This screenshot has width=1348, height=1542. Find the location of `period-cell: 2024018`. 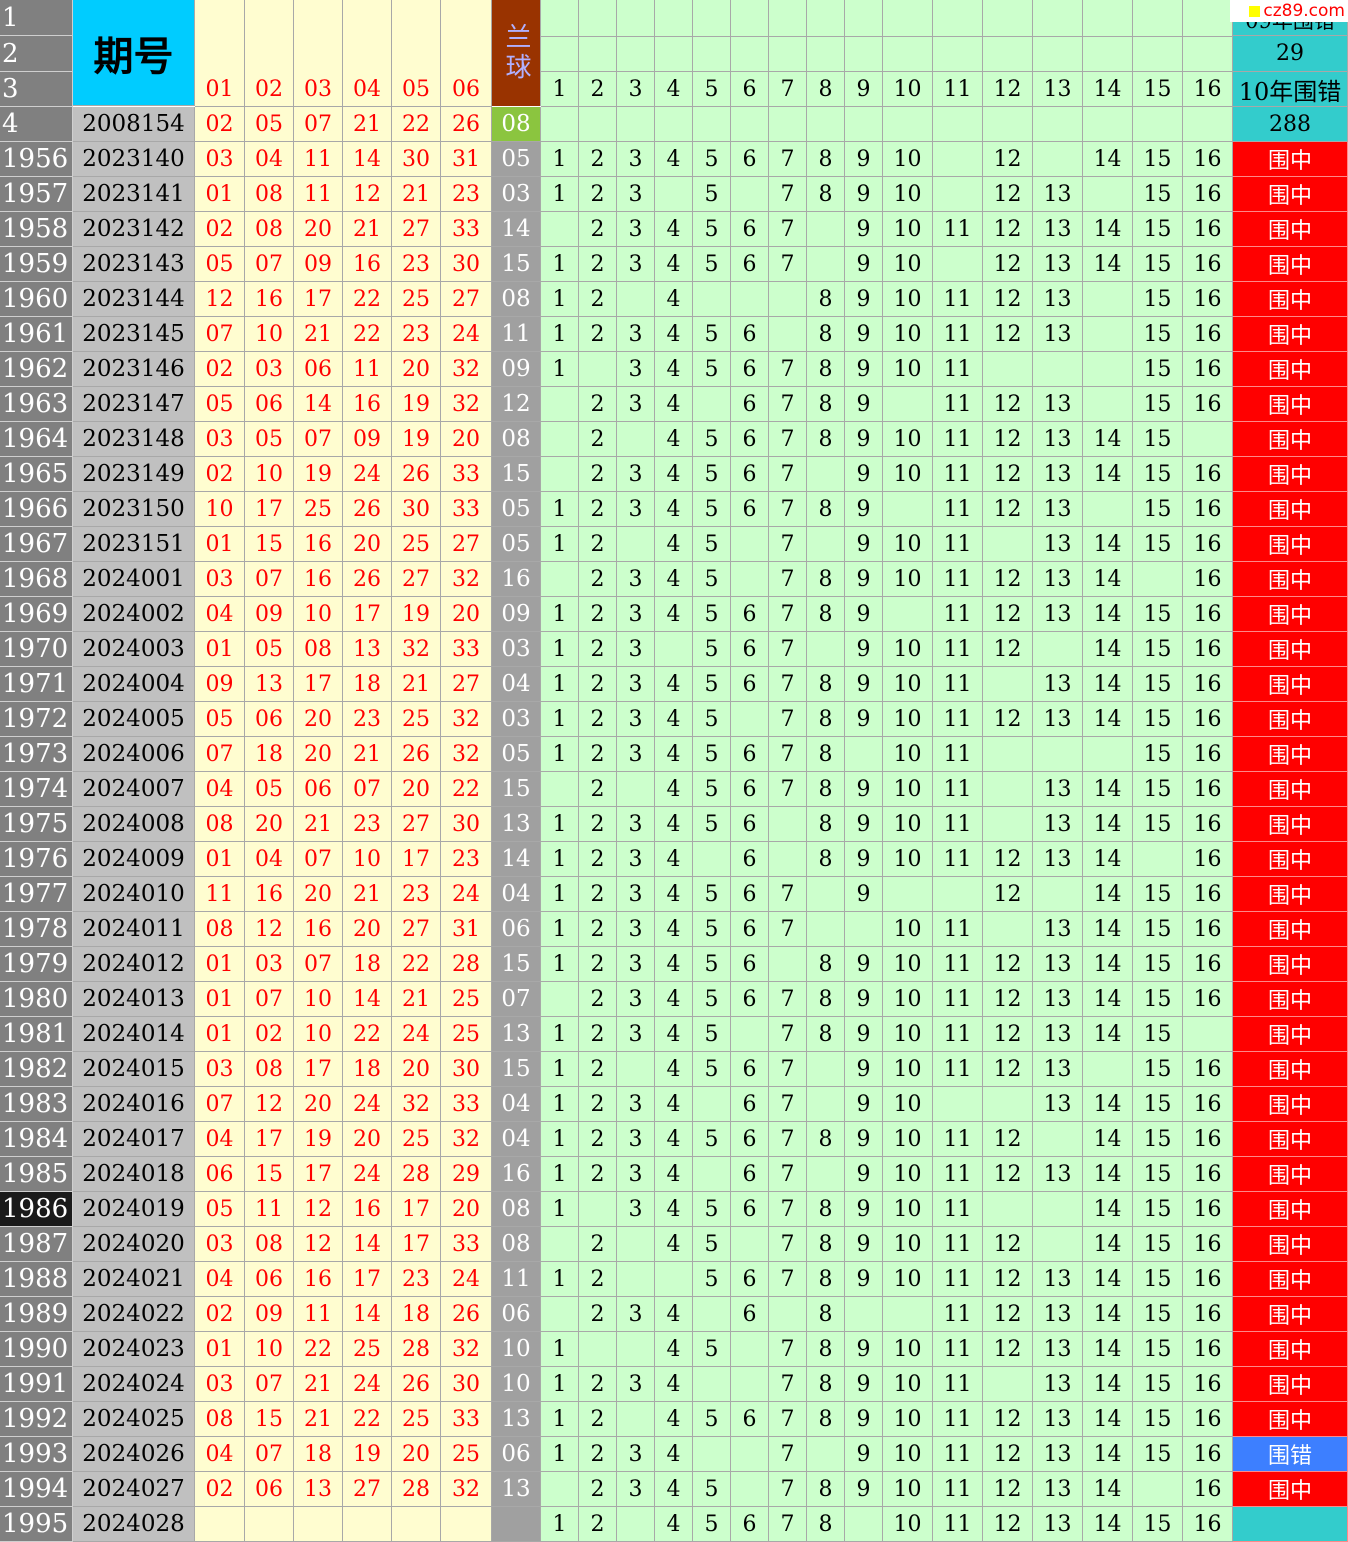

period-cell: 2024018 is located at coordinates (134, 1174).